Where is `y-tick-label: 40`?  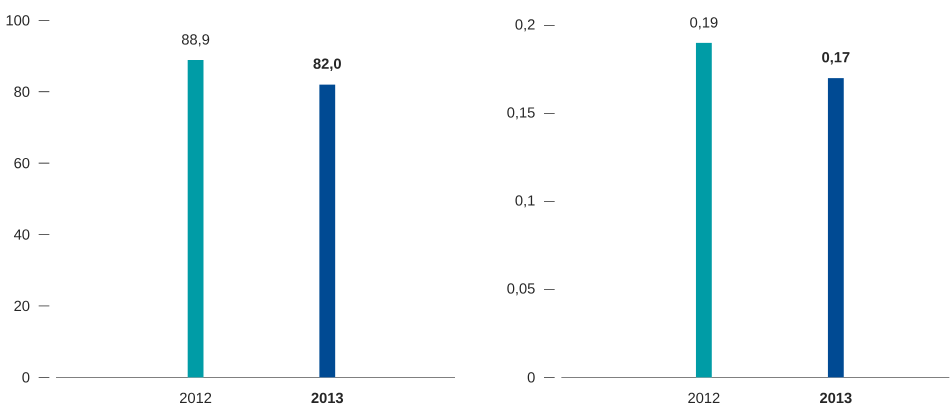
y-tick-label: 40 is located at coordinates (22, 234).